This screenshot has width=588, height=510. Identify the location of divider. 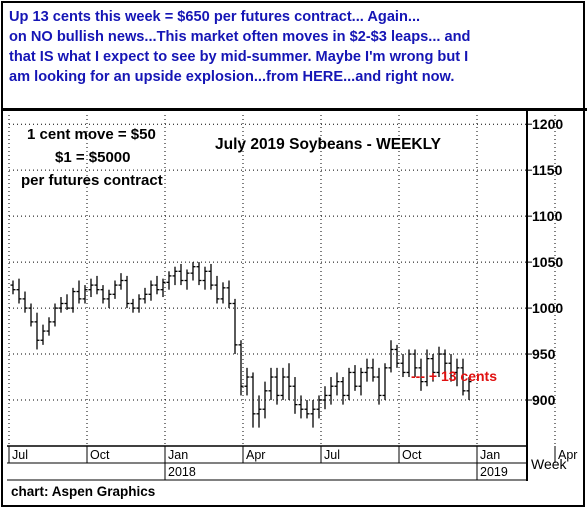
(295, 109).